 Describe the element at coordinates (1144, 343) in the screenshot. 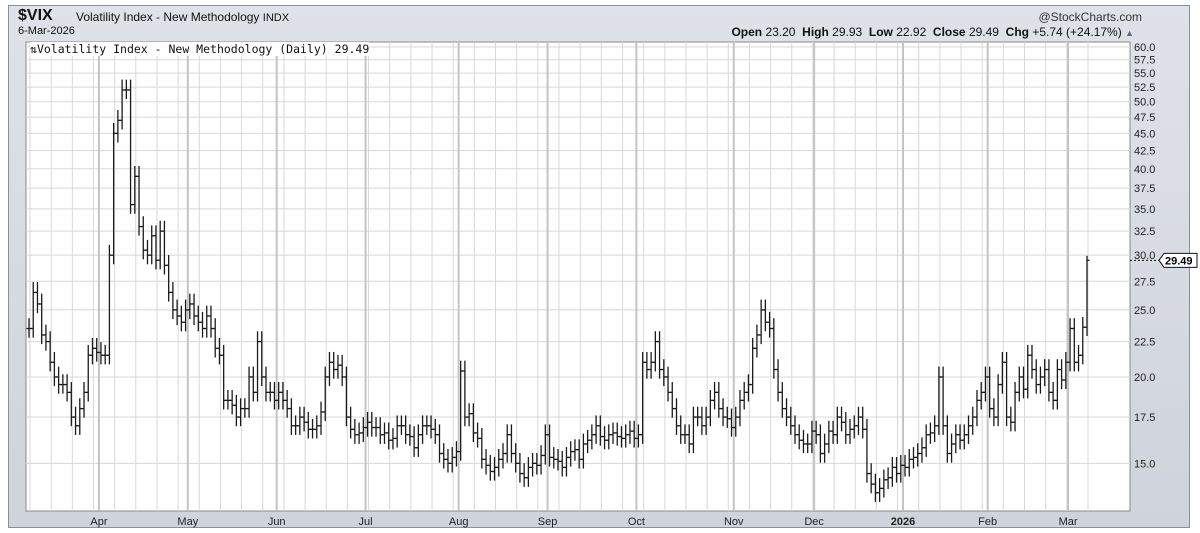

I see `y-tick-label: 22.5` at that location.